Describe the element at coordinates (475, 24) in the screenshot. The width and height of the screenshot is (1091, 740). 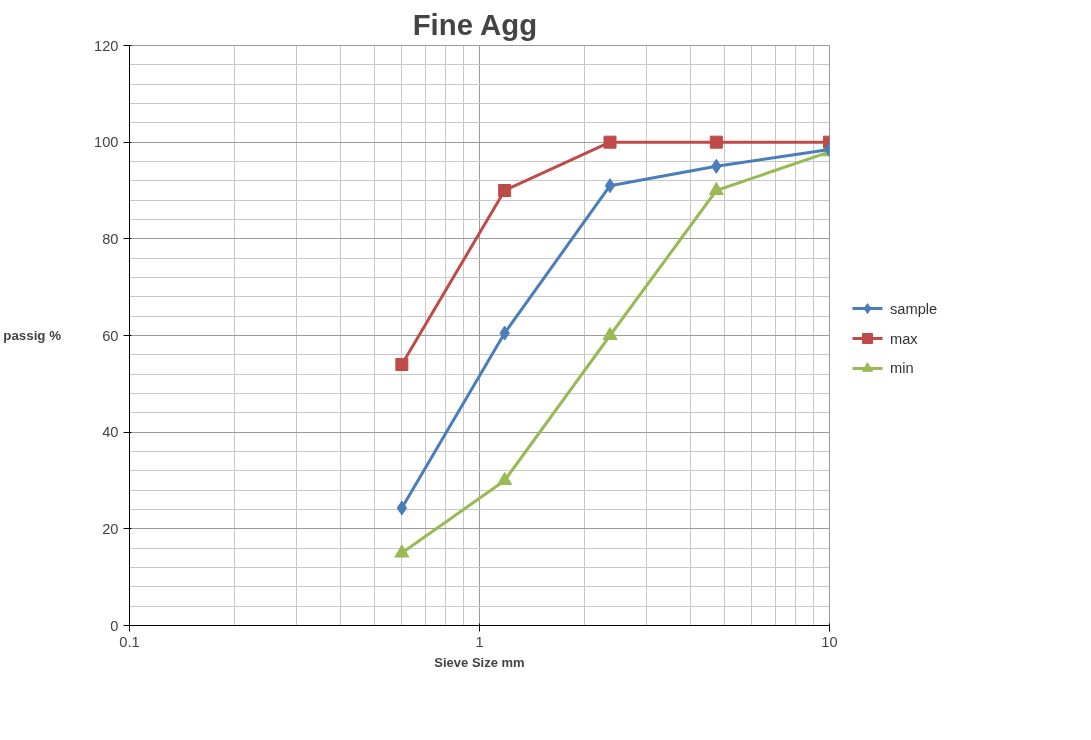
I see `chart-title: Fine Agg` at that location.